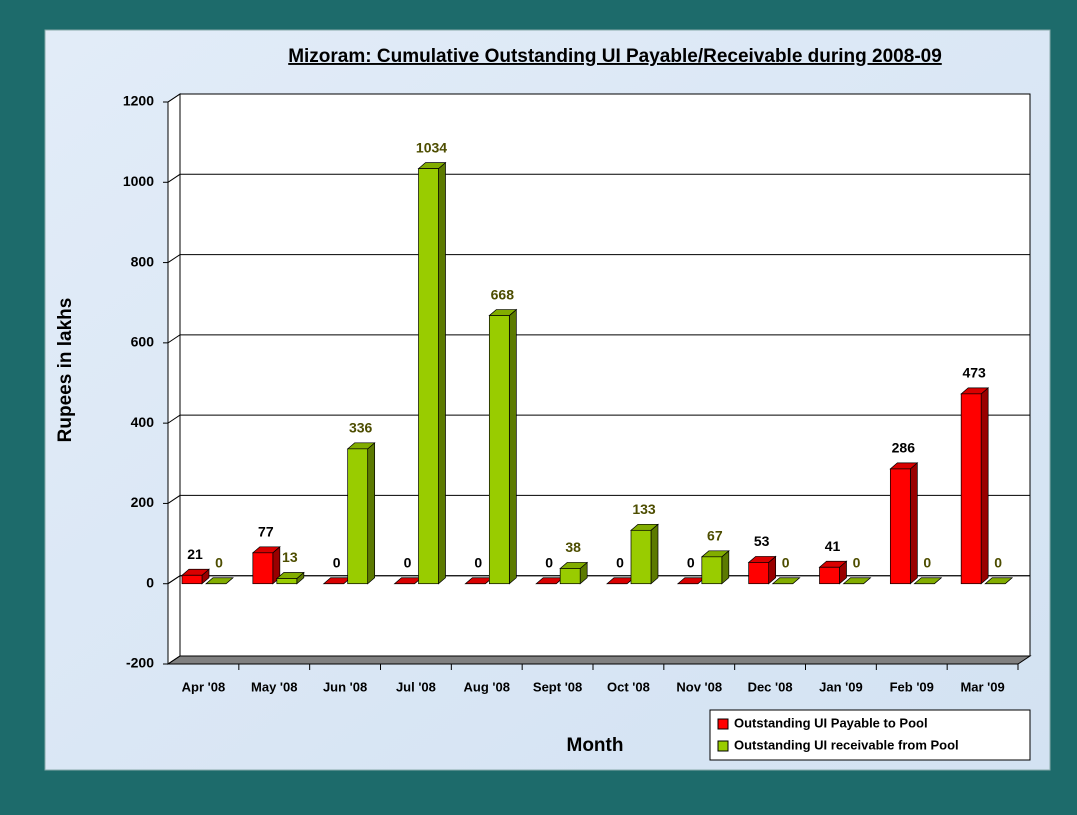  What do you see at coordinates (841, 686) in the screenshot?
I see `x-tick-label: Jan '09` at bounding box center [841, 686].